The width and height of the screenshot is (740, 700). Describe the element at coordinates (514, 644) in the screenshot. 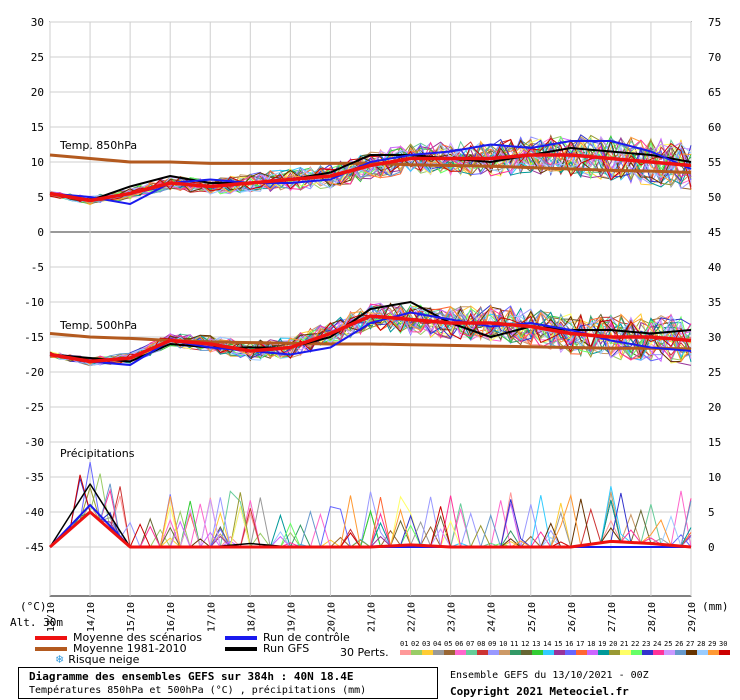

I see `pert-number: 11` at that location.